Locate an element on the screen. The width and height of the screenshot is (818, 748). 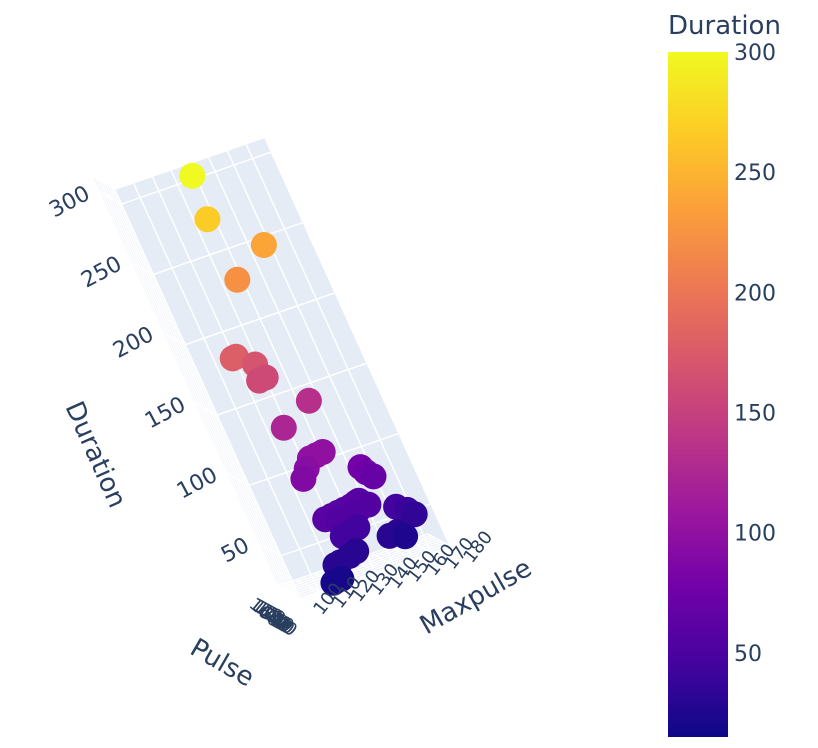
z-tick-label: 100 is located at coordinates (197, 484).